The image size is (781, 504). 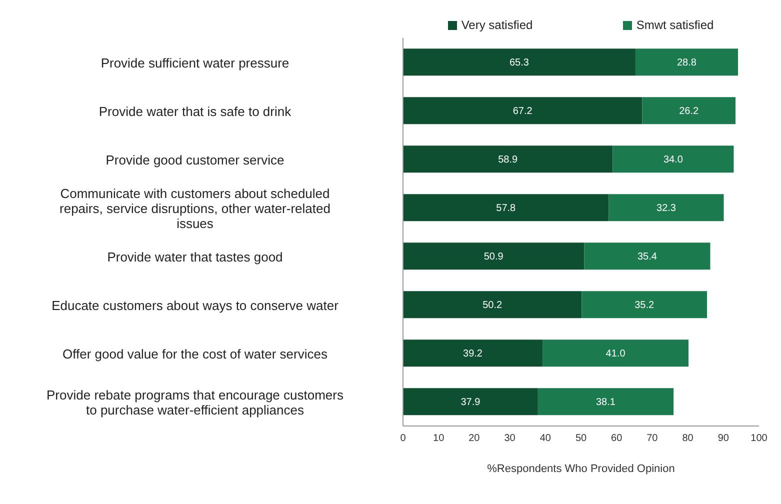 I want to click on data-label: 38.1, so click(x=606, y=402).